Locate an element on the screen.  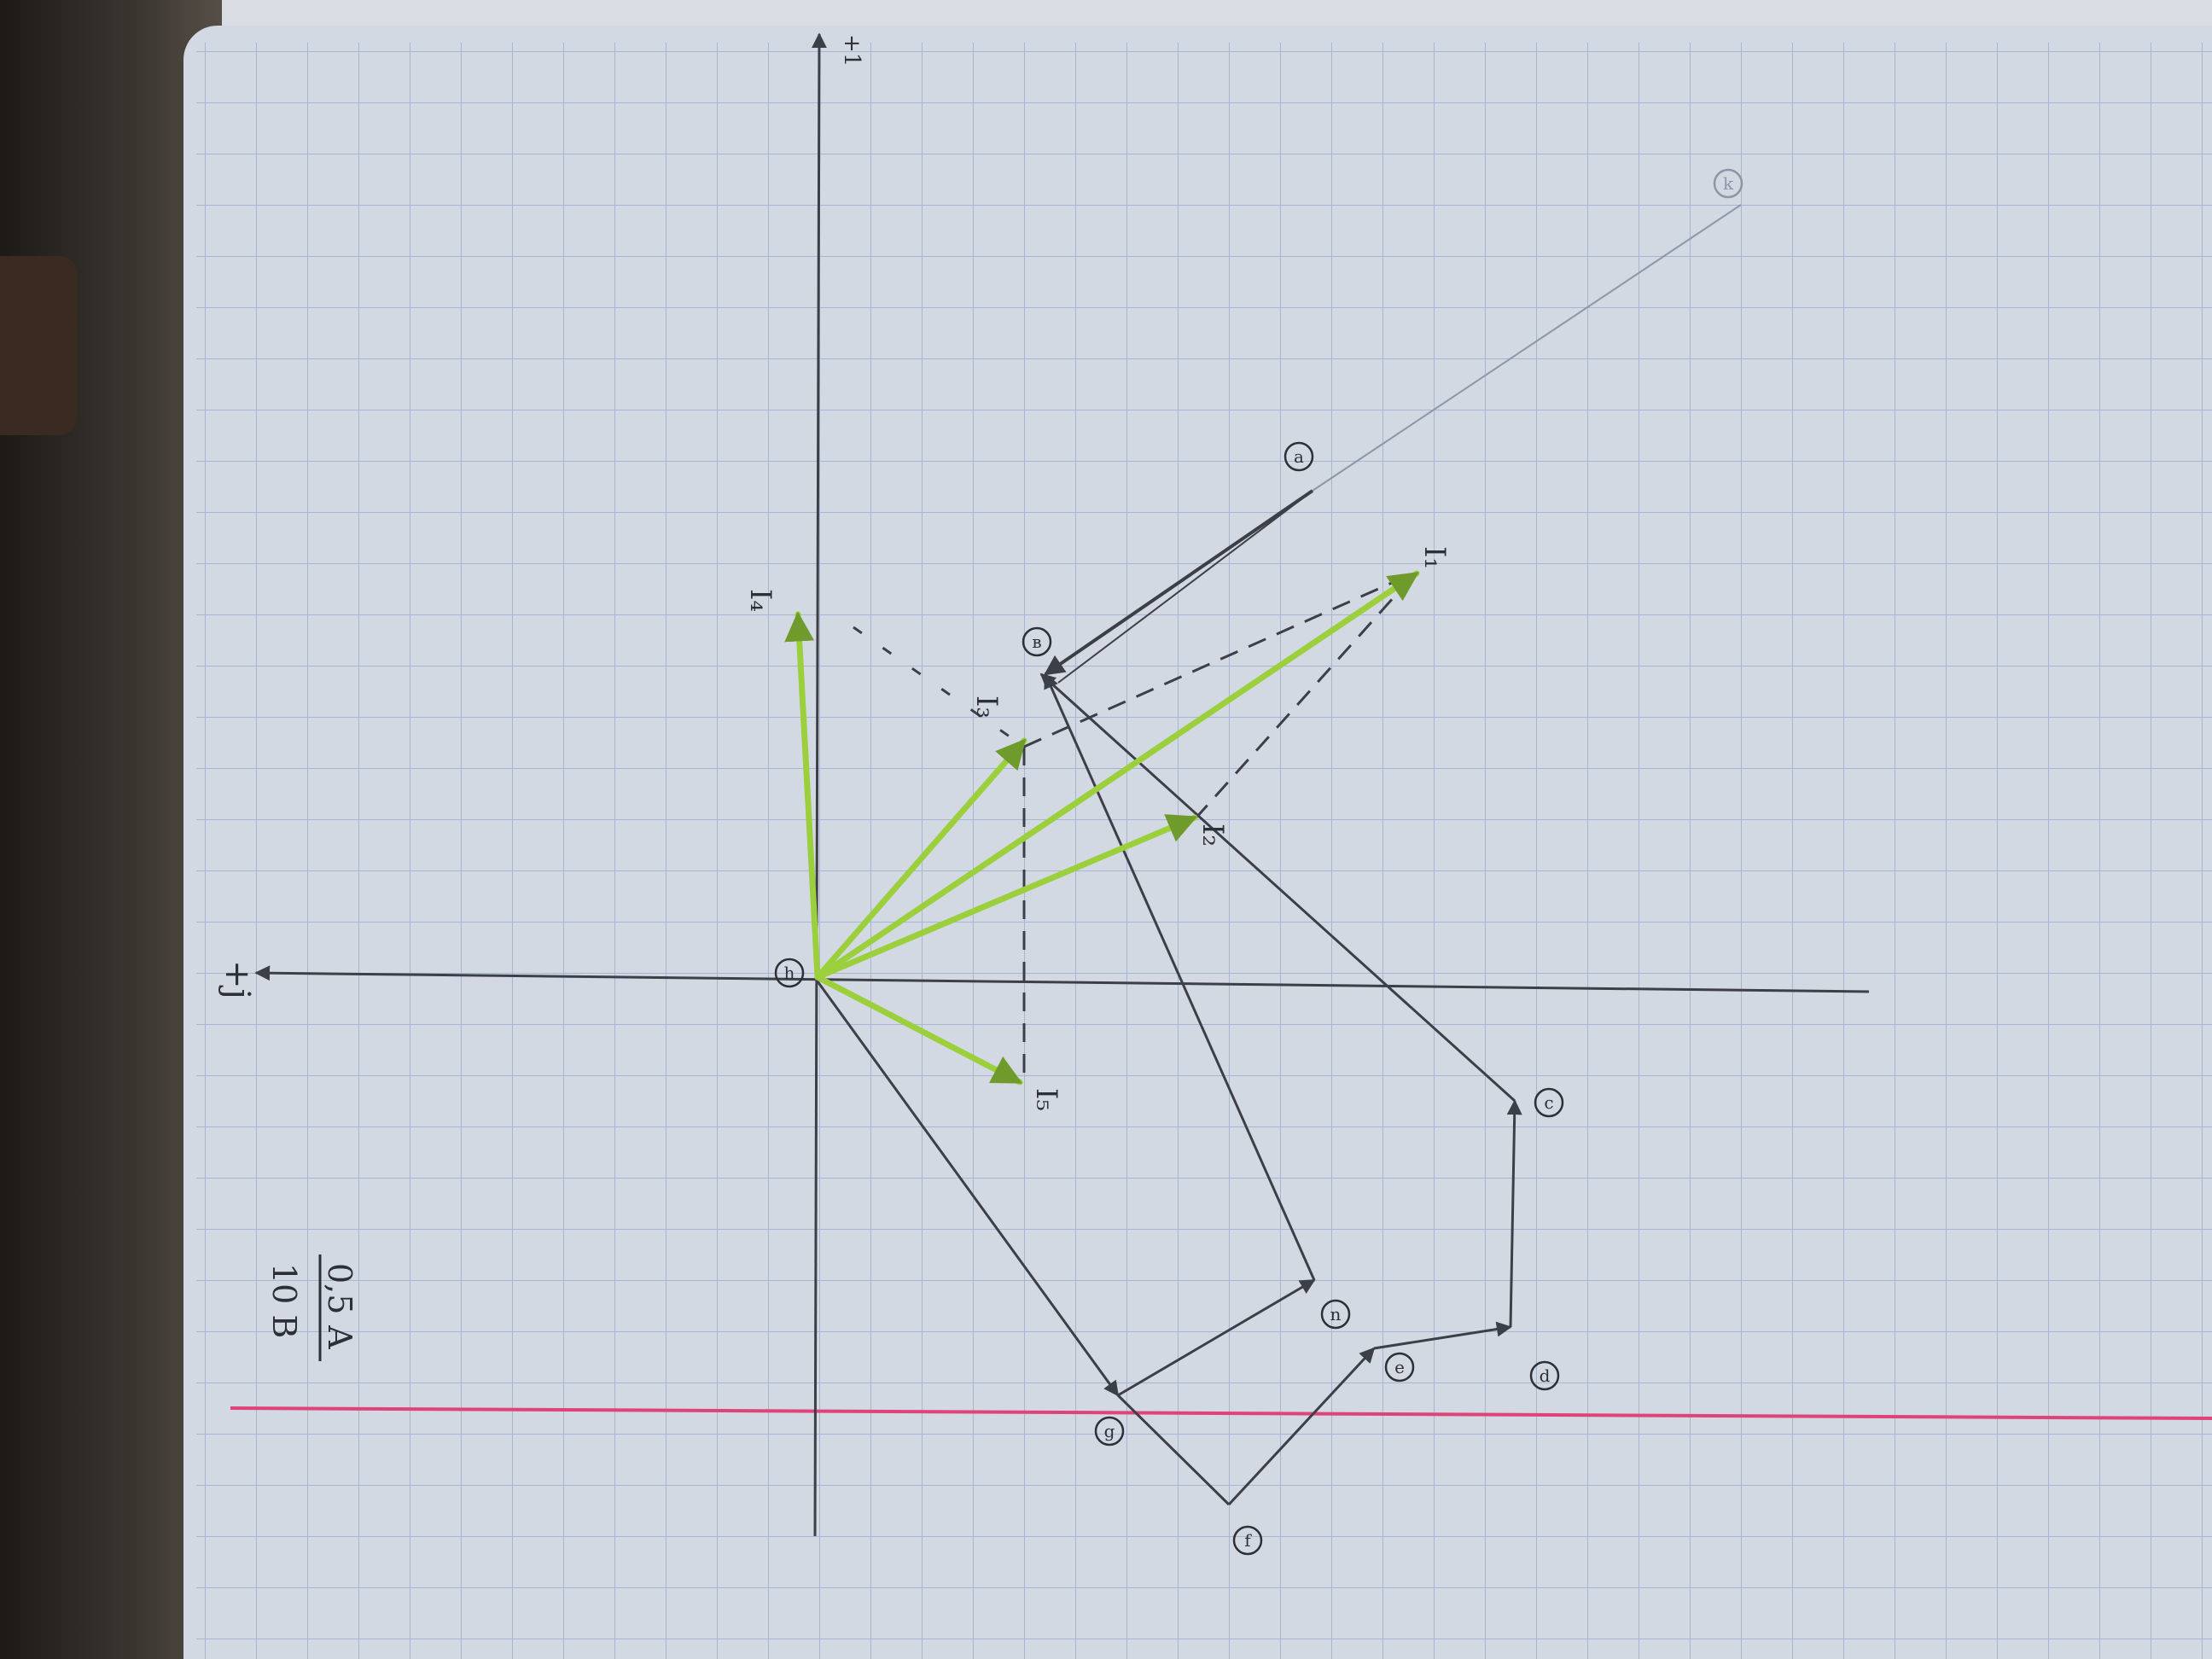
point-e-circle is located at coordinates (1399, 1367).